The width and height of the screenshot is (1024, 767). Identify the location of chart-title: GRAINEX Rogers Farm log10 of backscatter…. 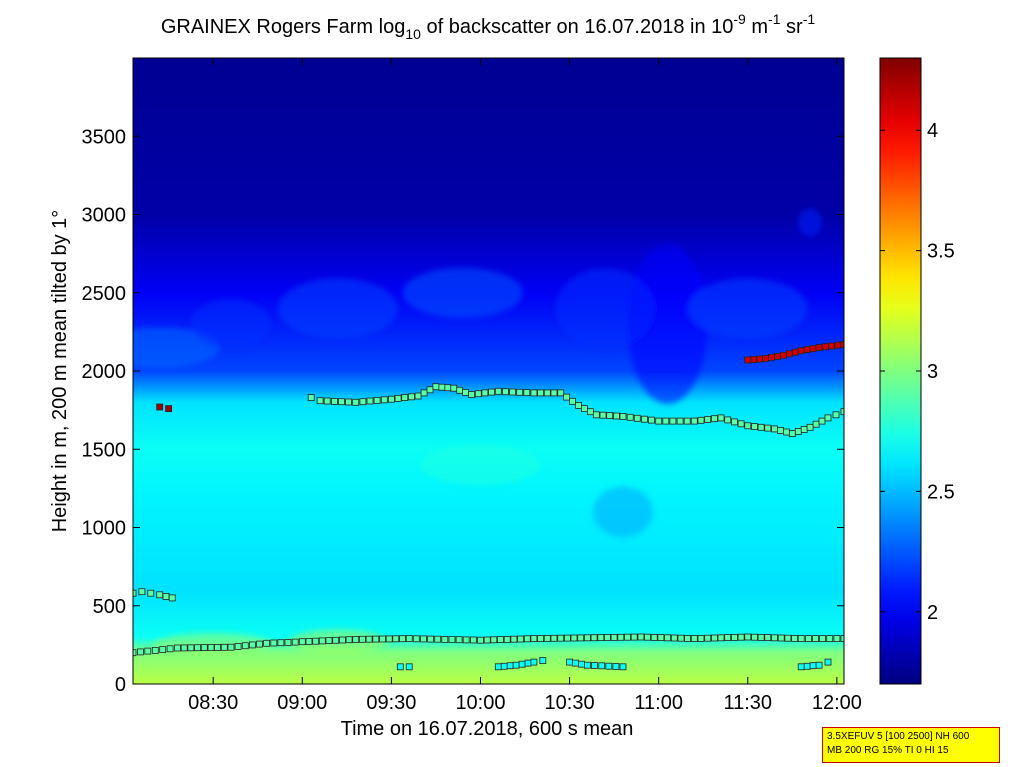
(488, 26).